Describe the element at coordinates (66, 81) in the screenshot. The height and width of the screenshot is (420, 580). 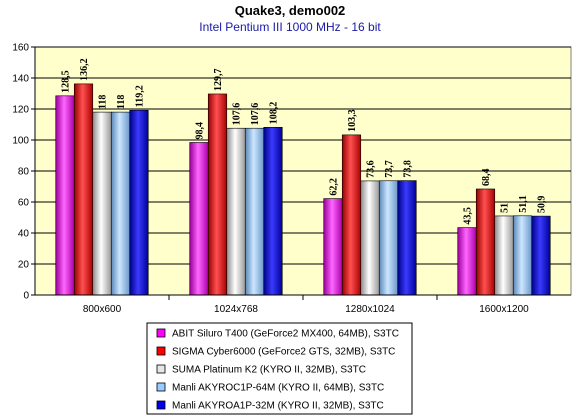
I see `data-label: 128,5` at that location.